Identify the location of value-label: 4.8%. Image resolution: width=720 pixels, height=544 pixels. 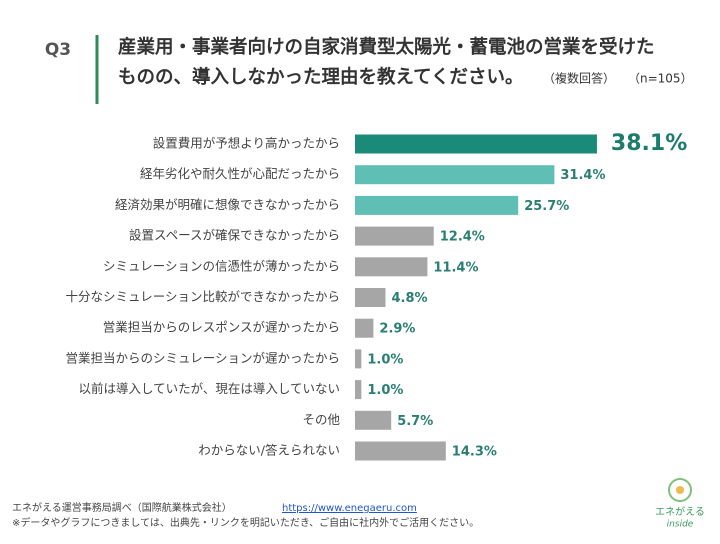
(409, 298).